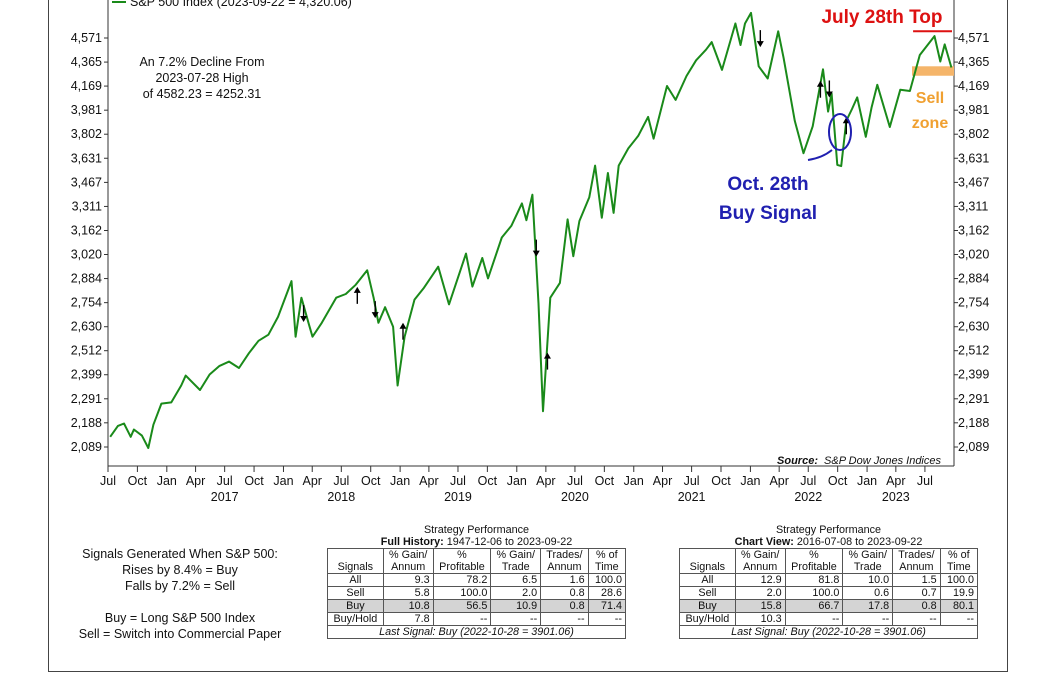 The image size is (1056, 675). Describe the element at coordinates (973, 110) in the screenshot. I see `y-tick-label-right: 3,981` at that location.